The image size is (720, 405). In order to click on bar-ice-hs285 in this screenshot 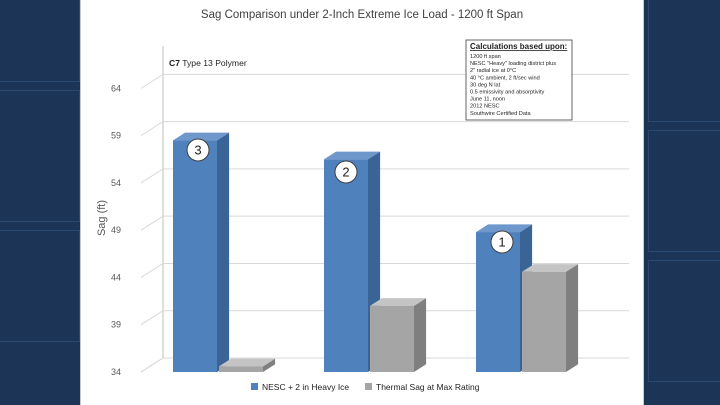, I will do `click(346, 265)`.